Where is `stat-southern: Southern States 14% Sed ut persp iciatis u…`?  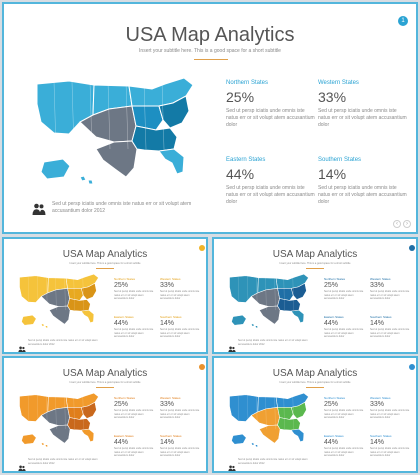
stat-southern: Southern States 14% Sed ut persp iciatis u… is located at coordinates (392, 446).